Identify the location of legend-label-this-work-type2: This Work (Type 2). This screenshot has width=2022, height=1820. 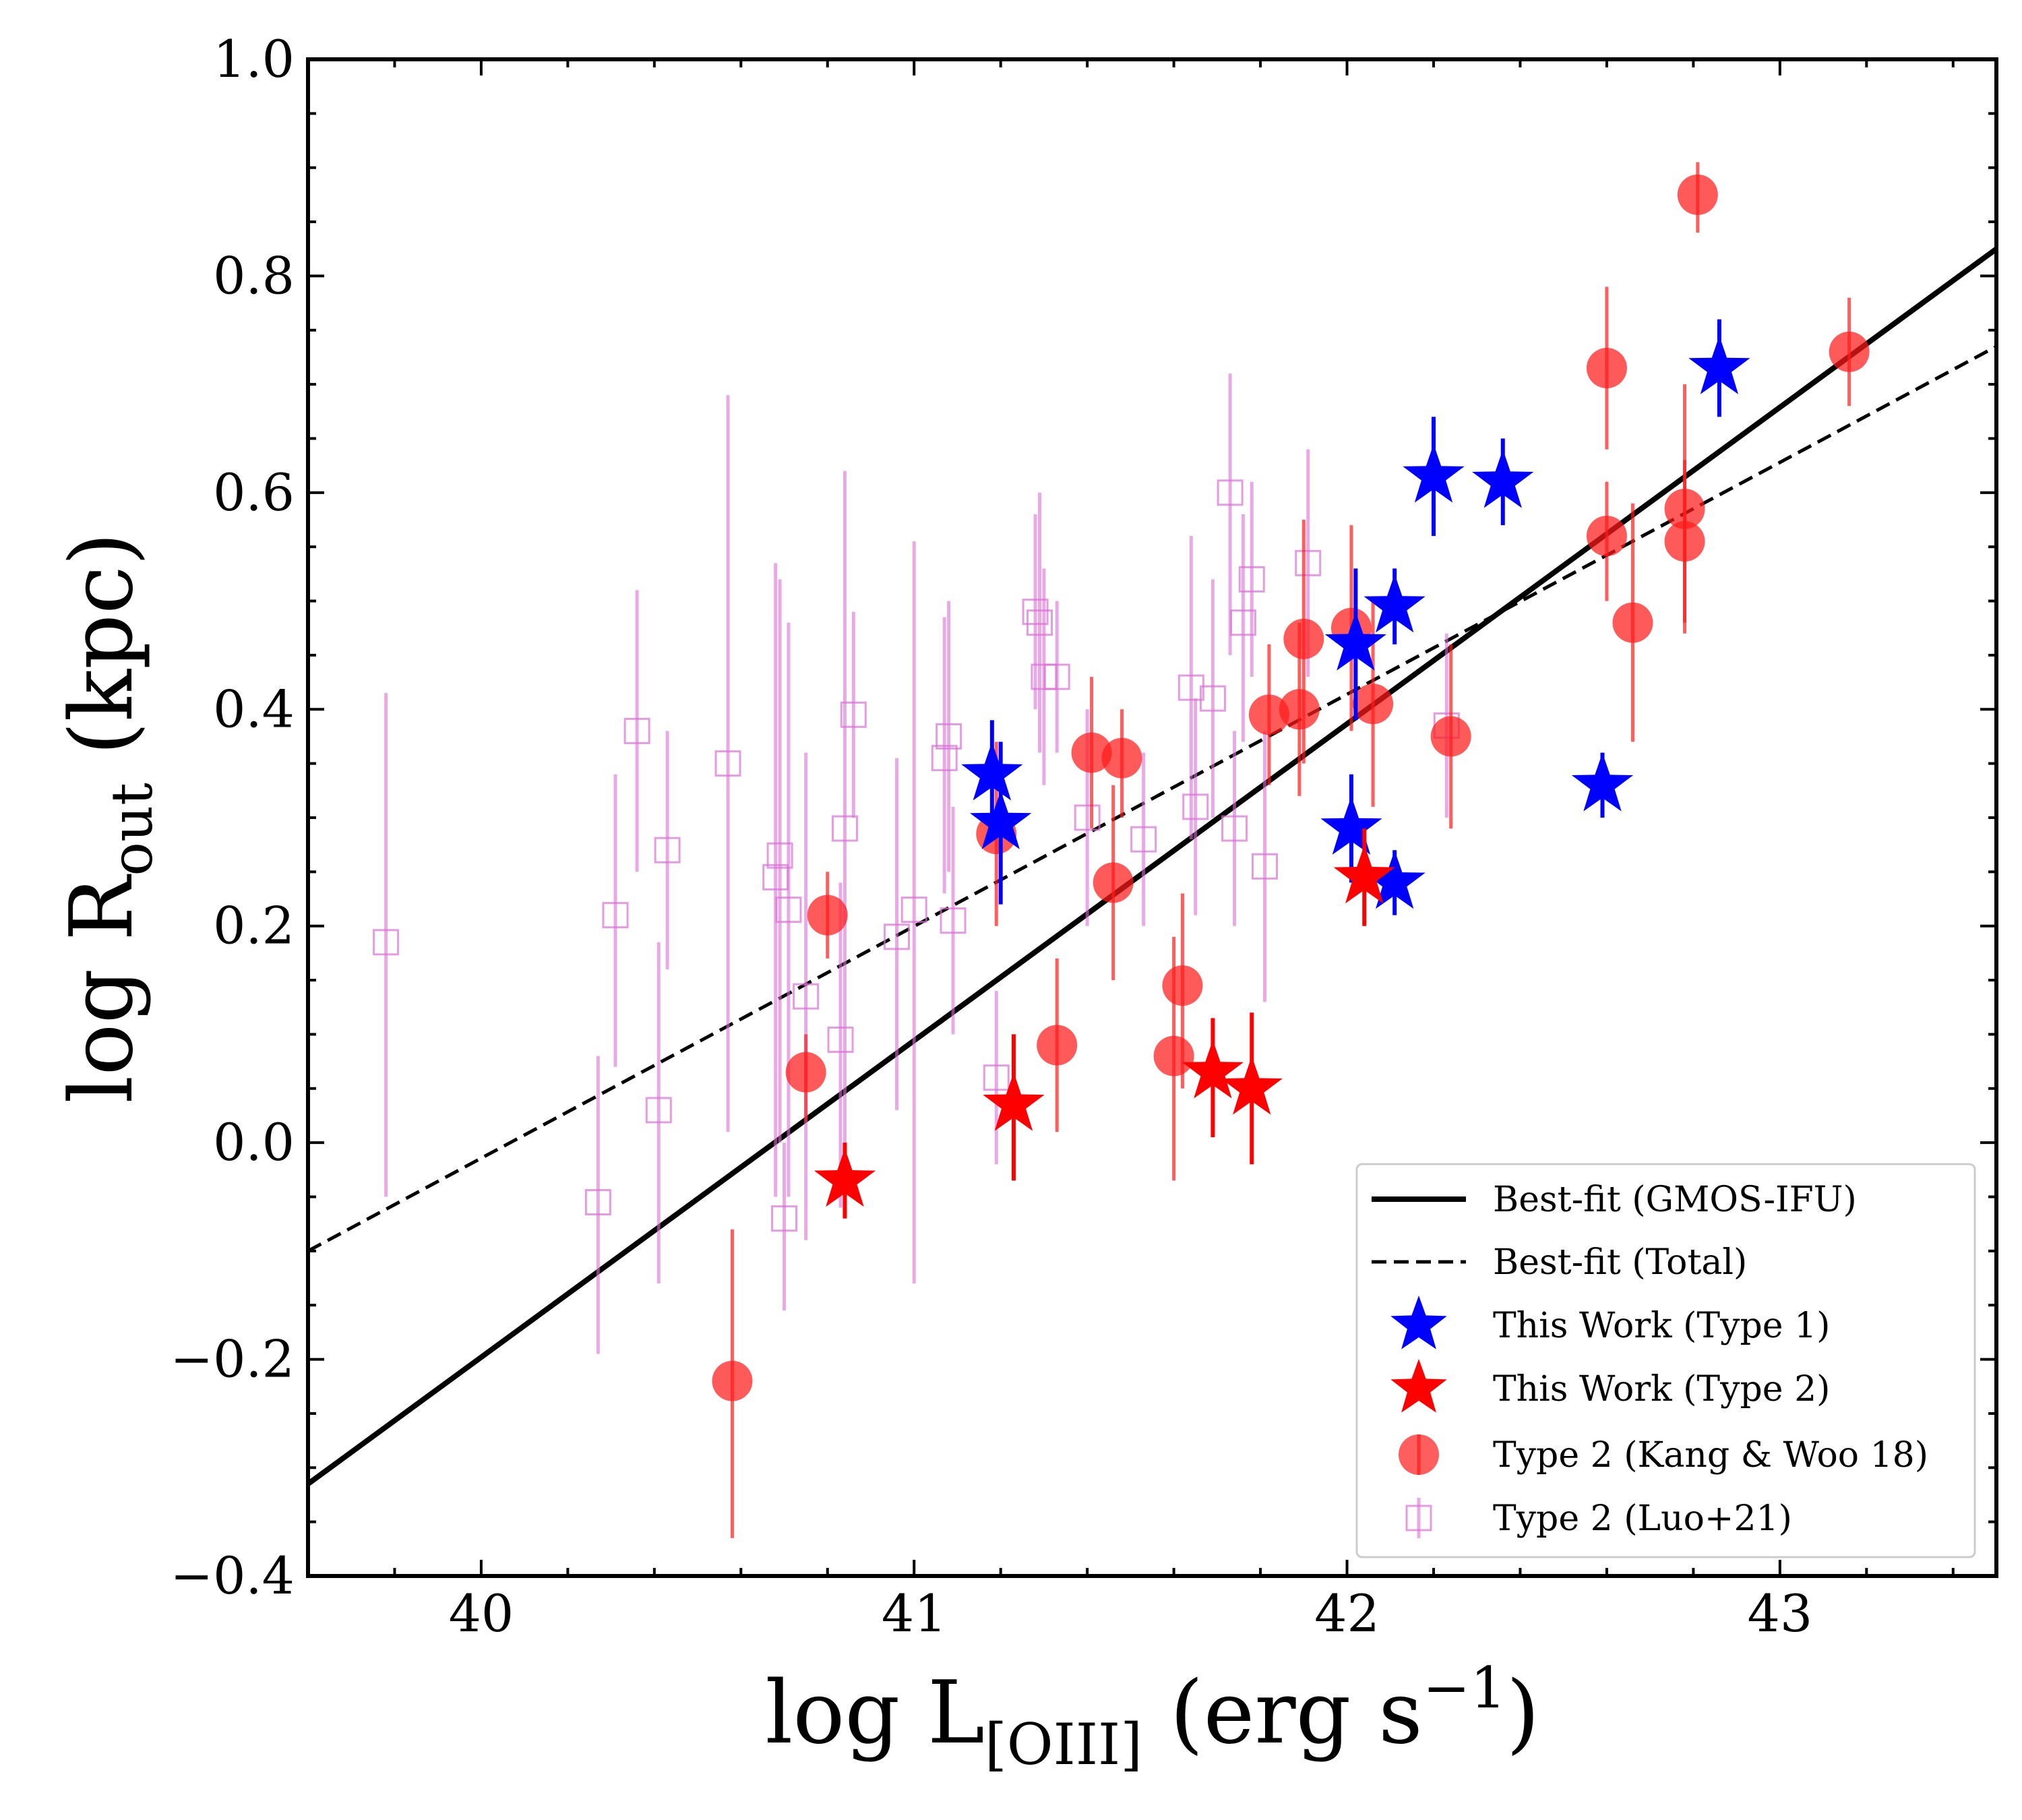
(1661, 1389).